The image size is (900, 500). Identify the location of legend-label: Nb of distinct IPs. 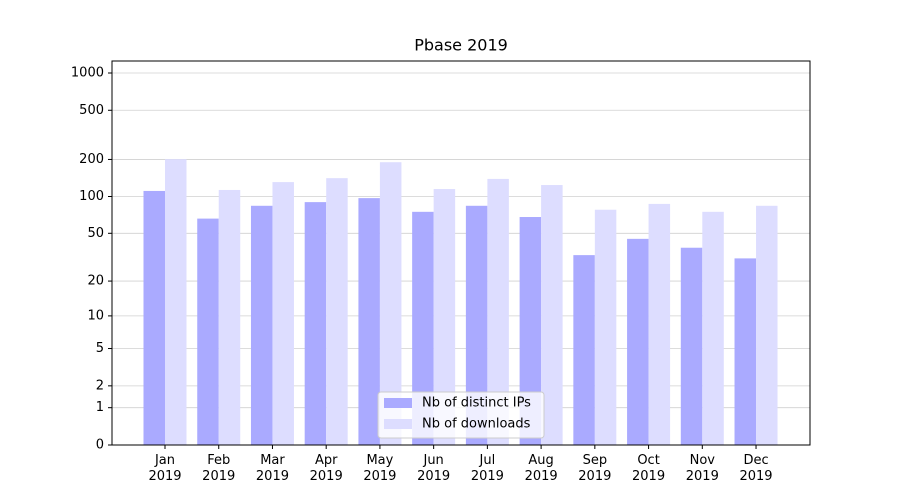
(476, 403).